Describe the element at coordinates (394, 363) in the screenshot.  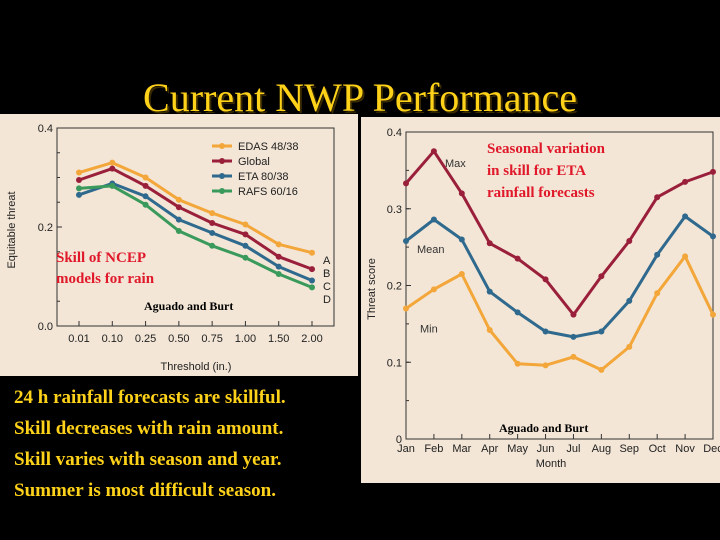
I see `right-y-tick-label: 0.1` at that location.